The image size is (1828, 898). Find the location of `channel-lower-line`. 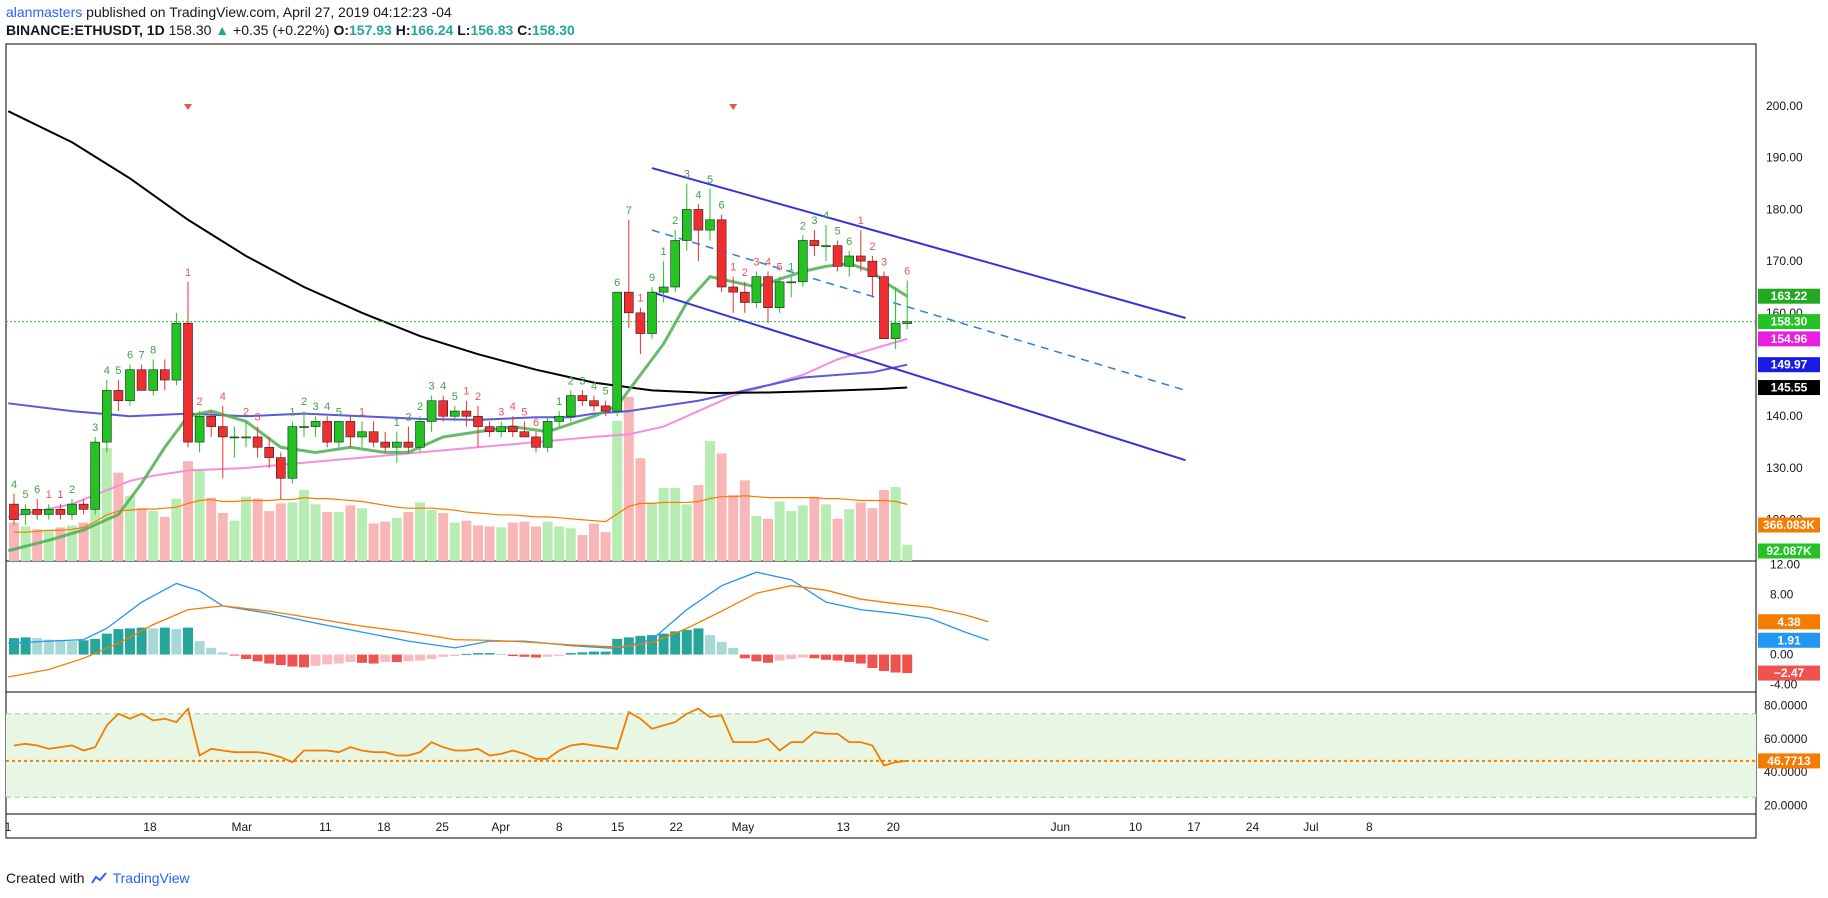

channel-lower-line is located at coordinates (918, 376).